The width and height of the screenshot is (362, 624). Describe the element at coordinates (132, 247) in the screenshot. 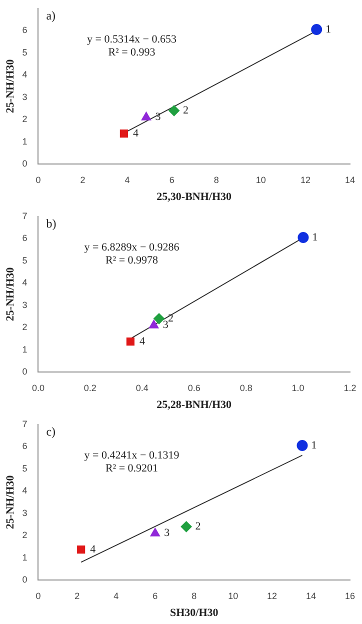

I see `annotation: y = 6.8289x − 0.9286` at that location.